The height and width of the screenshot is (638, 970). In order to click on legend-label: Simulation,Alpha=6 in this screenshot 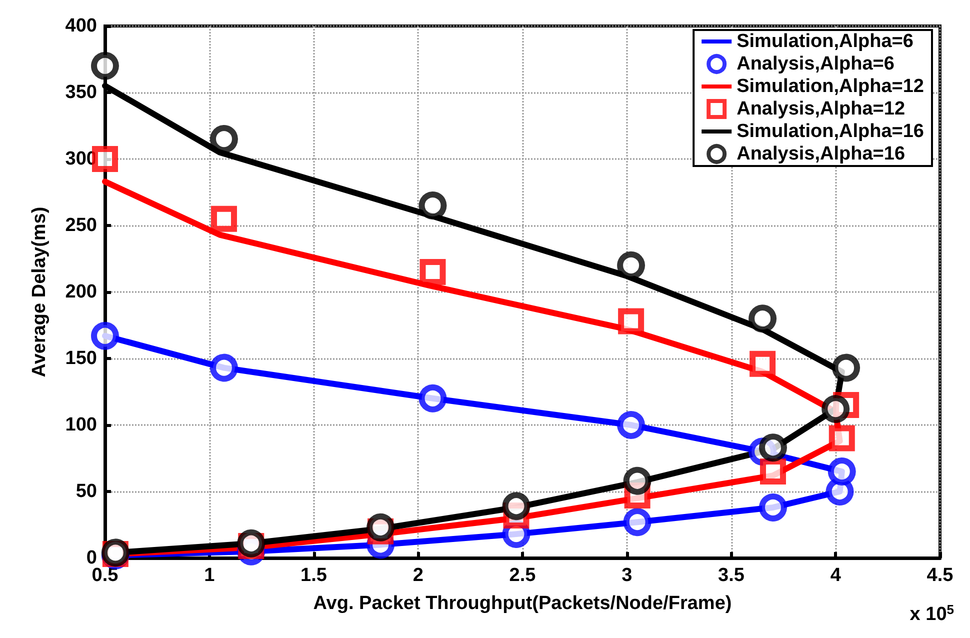, I will do `click(825, 41)`.